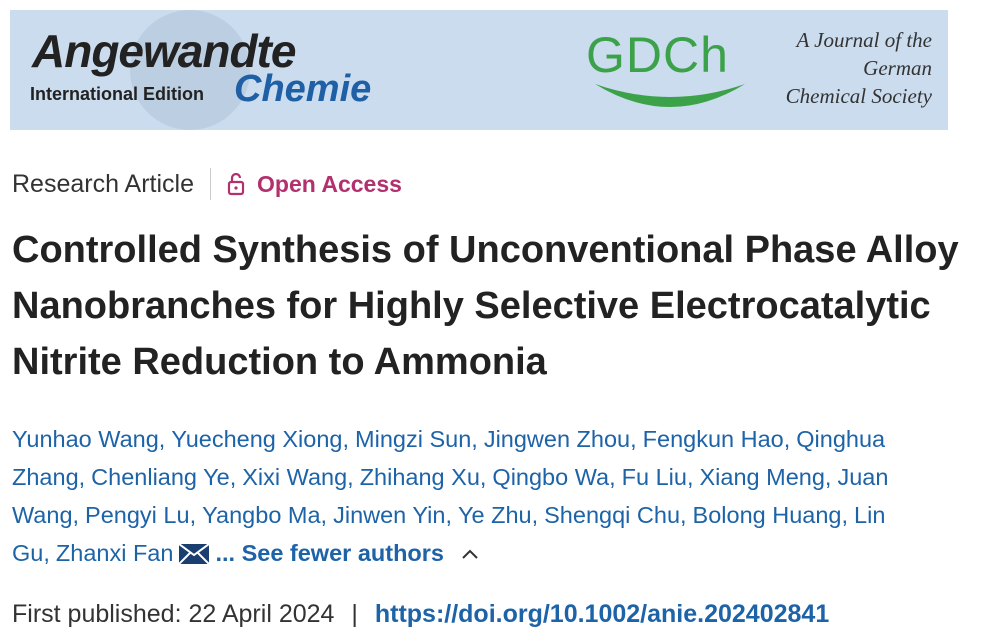 This screenshot has height=641, width=997. Describe the element at coordinates (164, 51) in the screenshot. I see `journal-name: Angewandte` at that location.